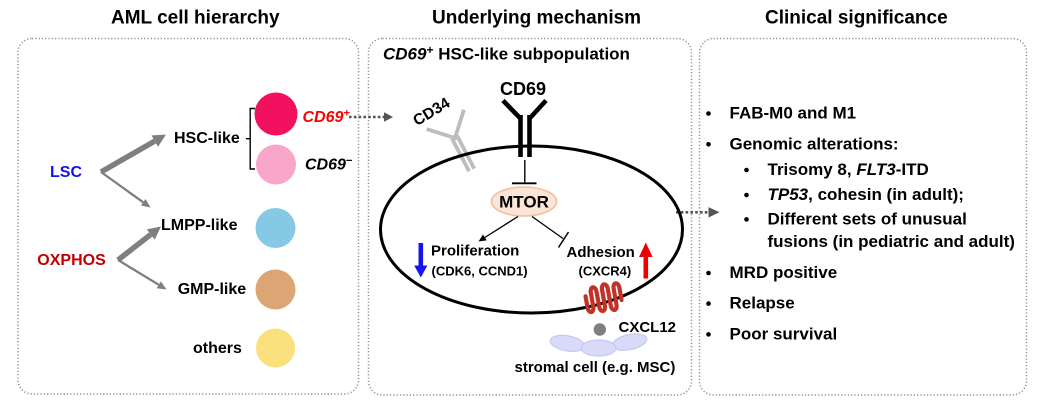 This screenshot has height=405, width=1058. Describe the element at coordinates (523, 89) in the screenshot. I see `svg-text: CD69` at that location.